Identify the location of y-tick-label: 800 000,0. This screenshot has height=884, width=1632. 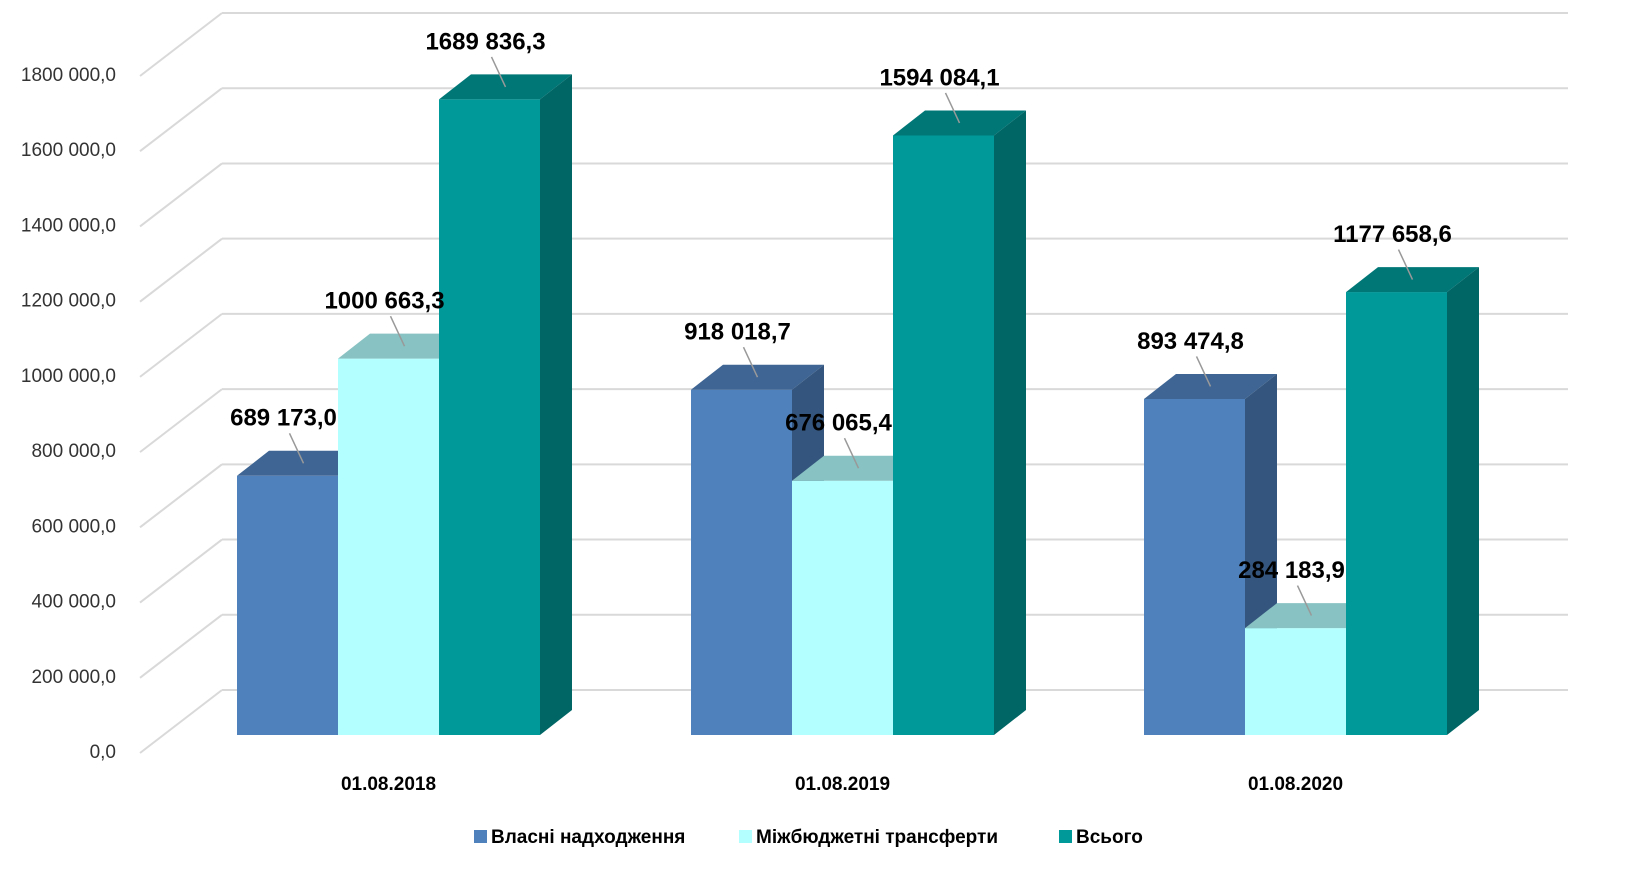
(73, 451).